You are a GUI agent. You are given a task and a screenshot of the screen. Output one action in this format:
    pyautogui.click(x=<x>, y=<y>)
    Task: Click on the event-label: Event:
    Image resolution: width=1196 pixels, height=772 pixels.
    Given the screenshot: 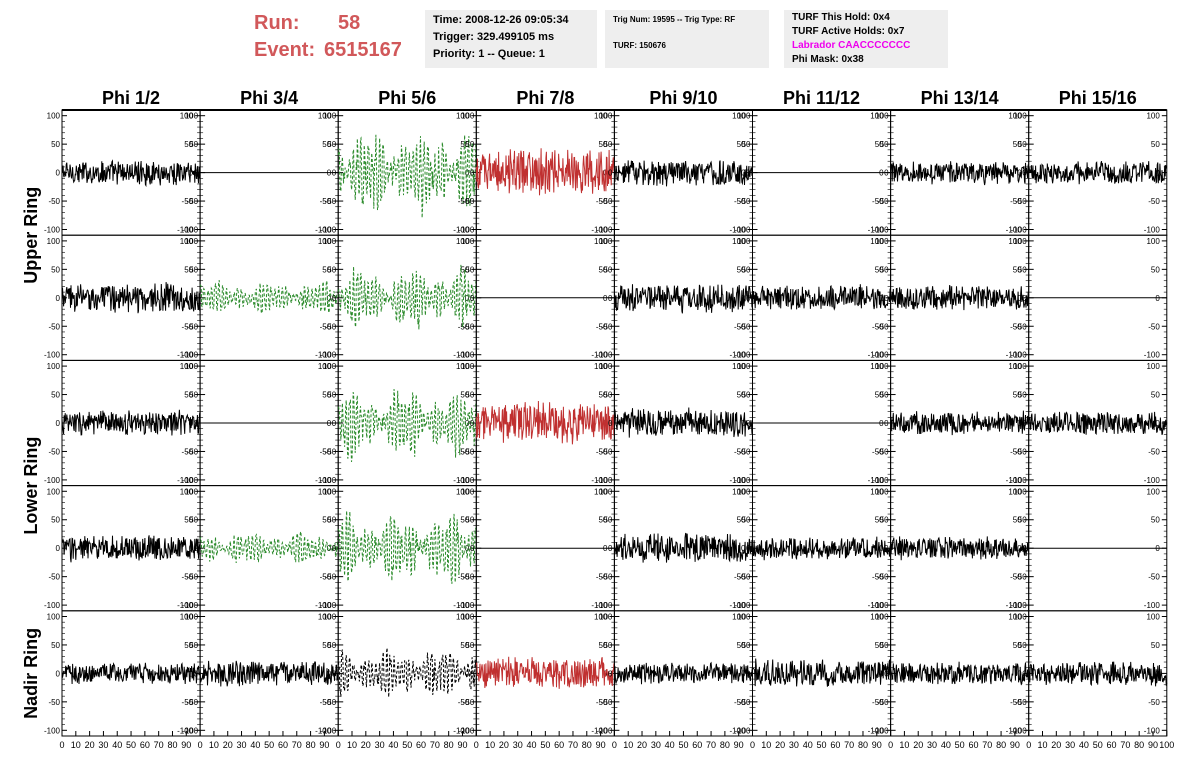 What is the action you would take?
    pyautogui.click(x=285, y=50)
    